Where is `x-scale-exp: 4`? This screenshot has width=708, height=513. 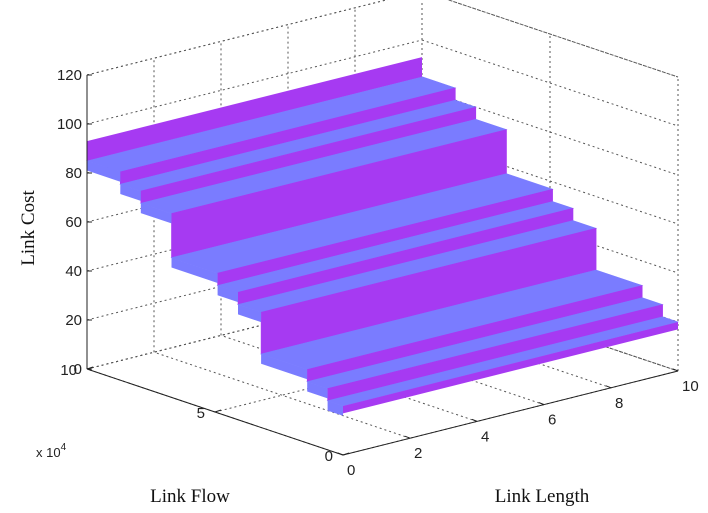 x-scale-exp: 4 is located at coordinates (64, 447).